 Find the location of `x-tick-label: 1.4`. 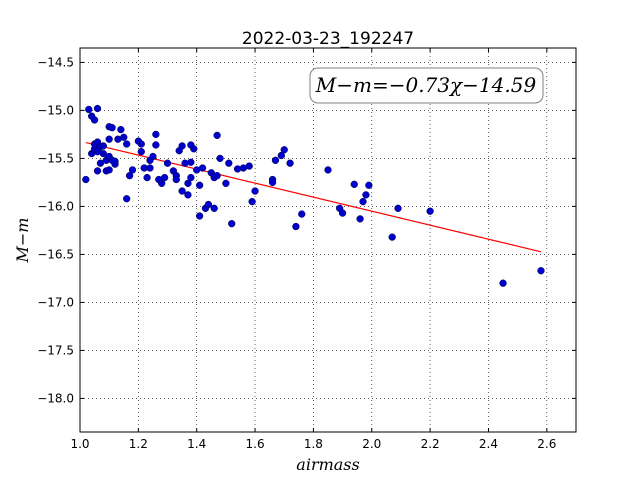

x-tick-label: 1.4 is located at coordinates (196, 444).